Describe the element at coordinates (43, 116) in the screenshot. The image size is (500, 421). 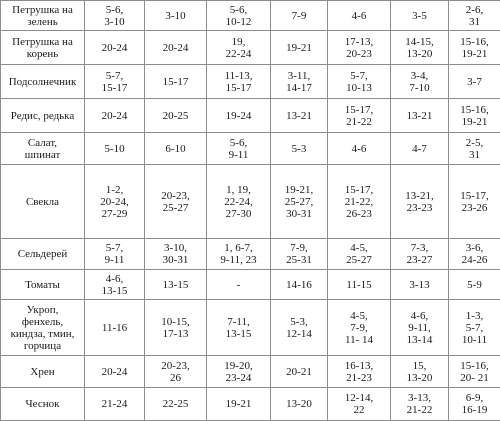
I see `crop-name-cell: Редис, редька` at that location.